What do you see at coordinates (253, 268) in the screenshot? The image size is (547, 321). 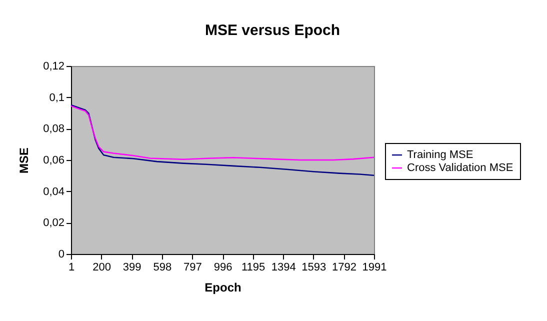 I see `x-tick-label: 1195` at bounding box center [253, 268].